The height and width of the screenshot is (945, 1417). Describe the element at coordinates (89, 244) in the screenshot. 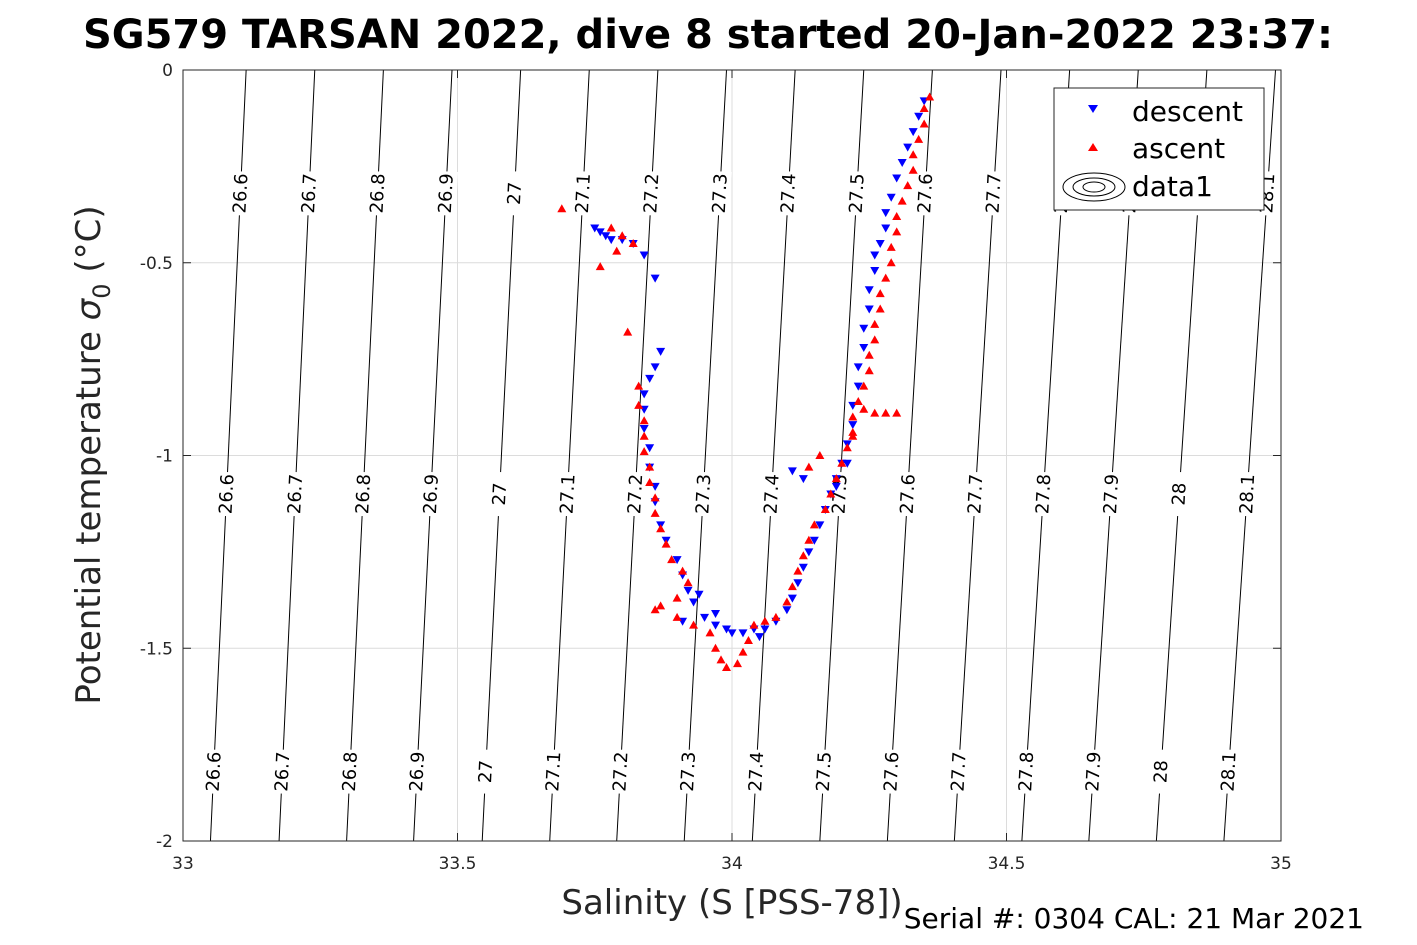

I see `y-axis-label-unit: (°C)` at that location.